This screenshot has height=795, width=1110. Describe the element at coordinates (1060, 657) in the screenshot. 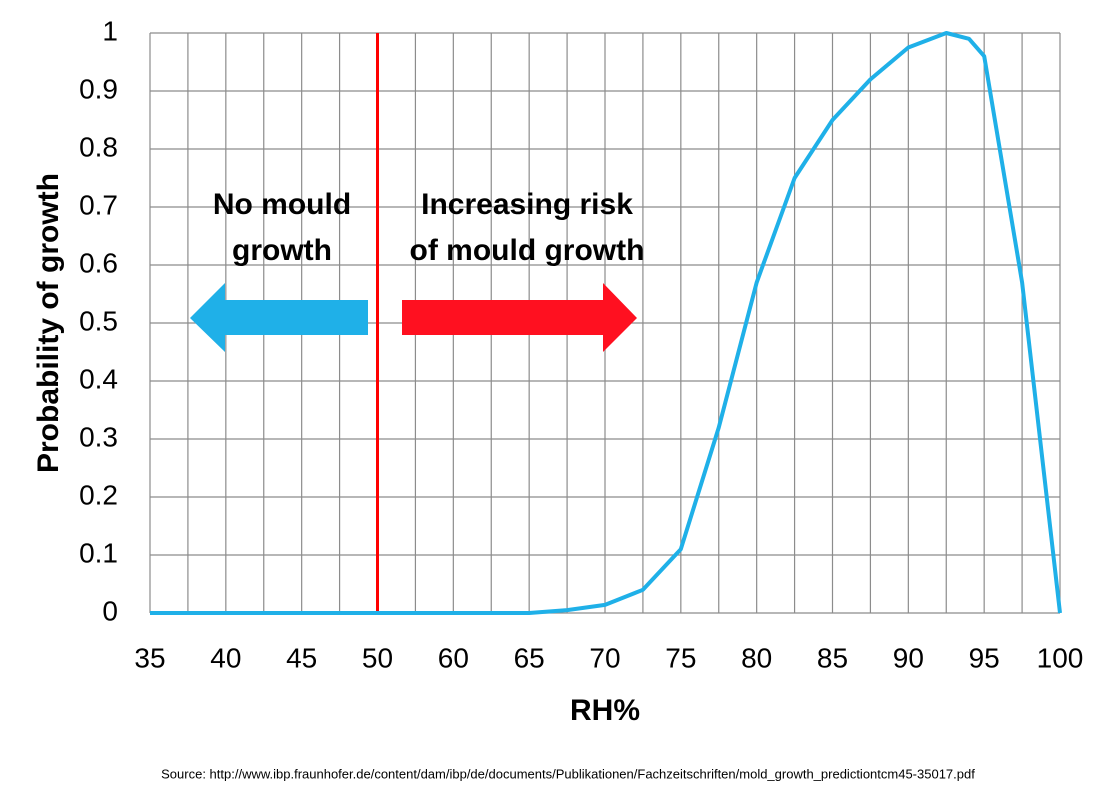

I see `x-tick-label: 100` at that location.